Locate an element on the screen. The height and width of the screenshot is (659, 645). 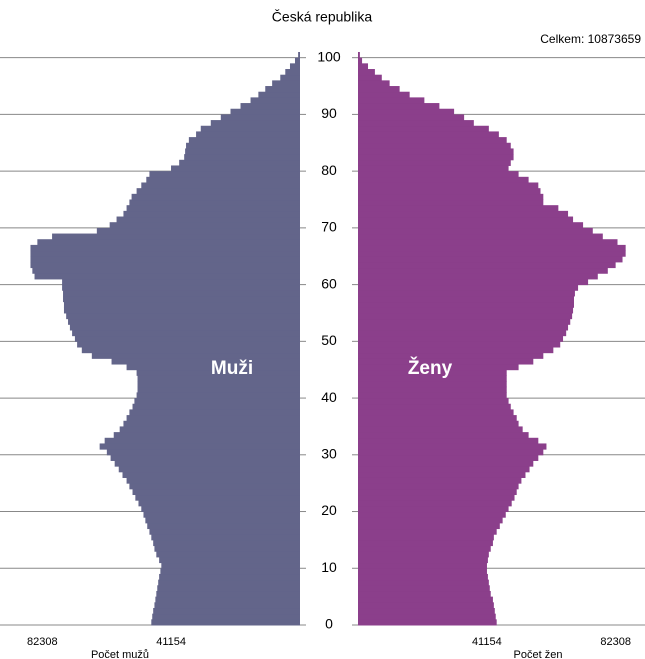
x-axis-label: Počet mužů is located at coordinates (120, 654).